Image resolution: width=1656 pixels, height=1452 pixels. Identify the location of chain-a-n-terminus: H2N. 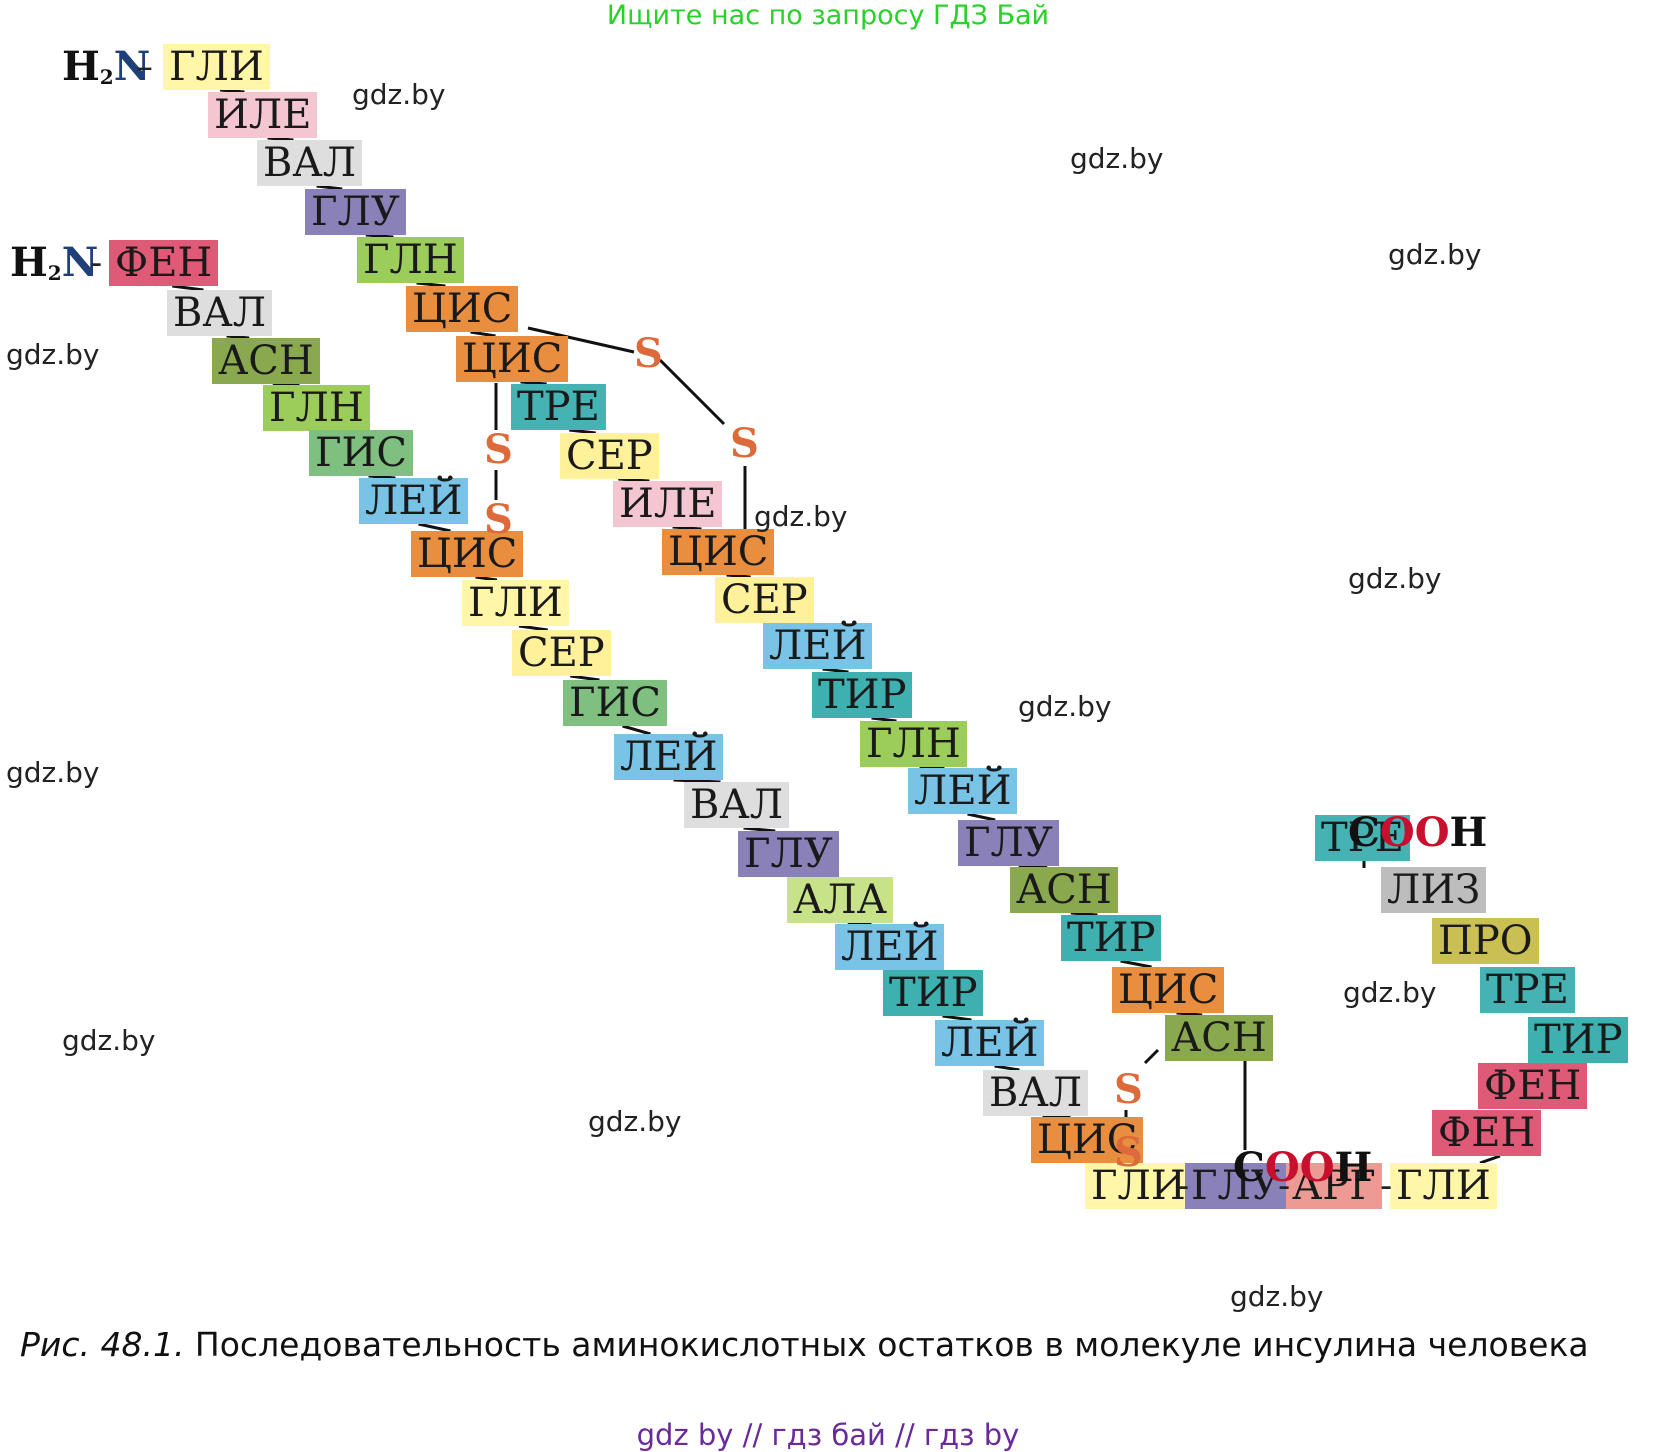
(106, 66).